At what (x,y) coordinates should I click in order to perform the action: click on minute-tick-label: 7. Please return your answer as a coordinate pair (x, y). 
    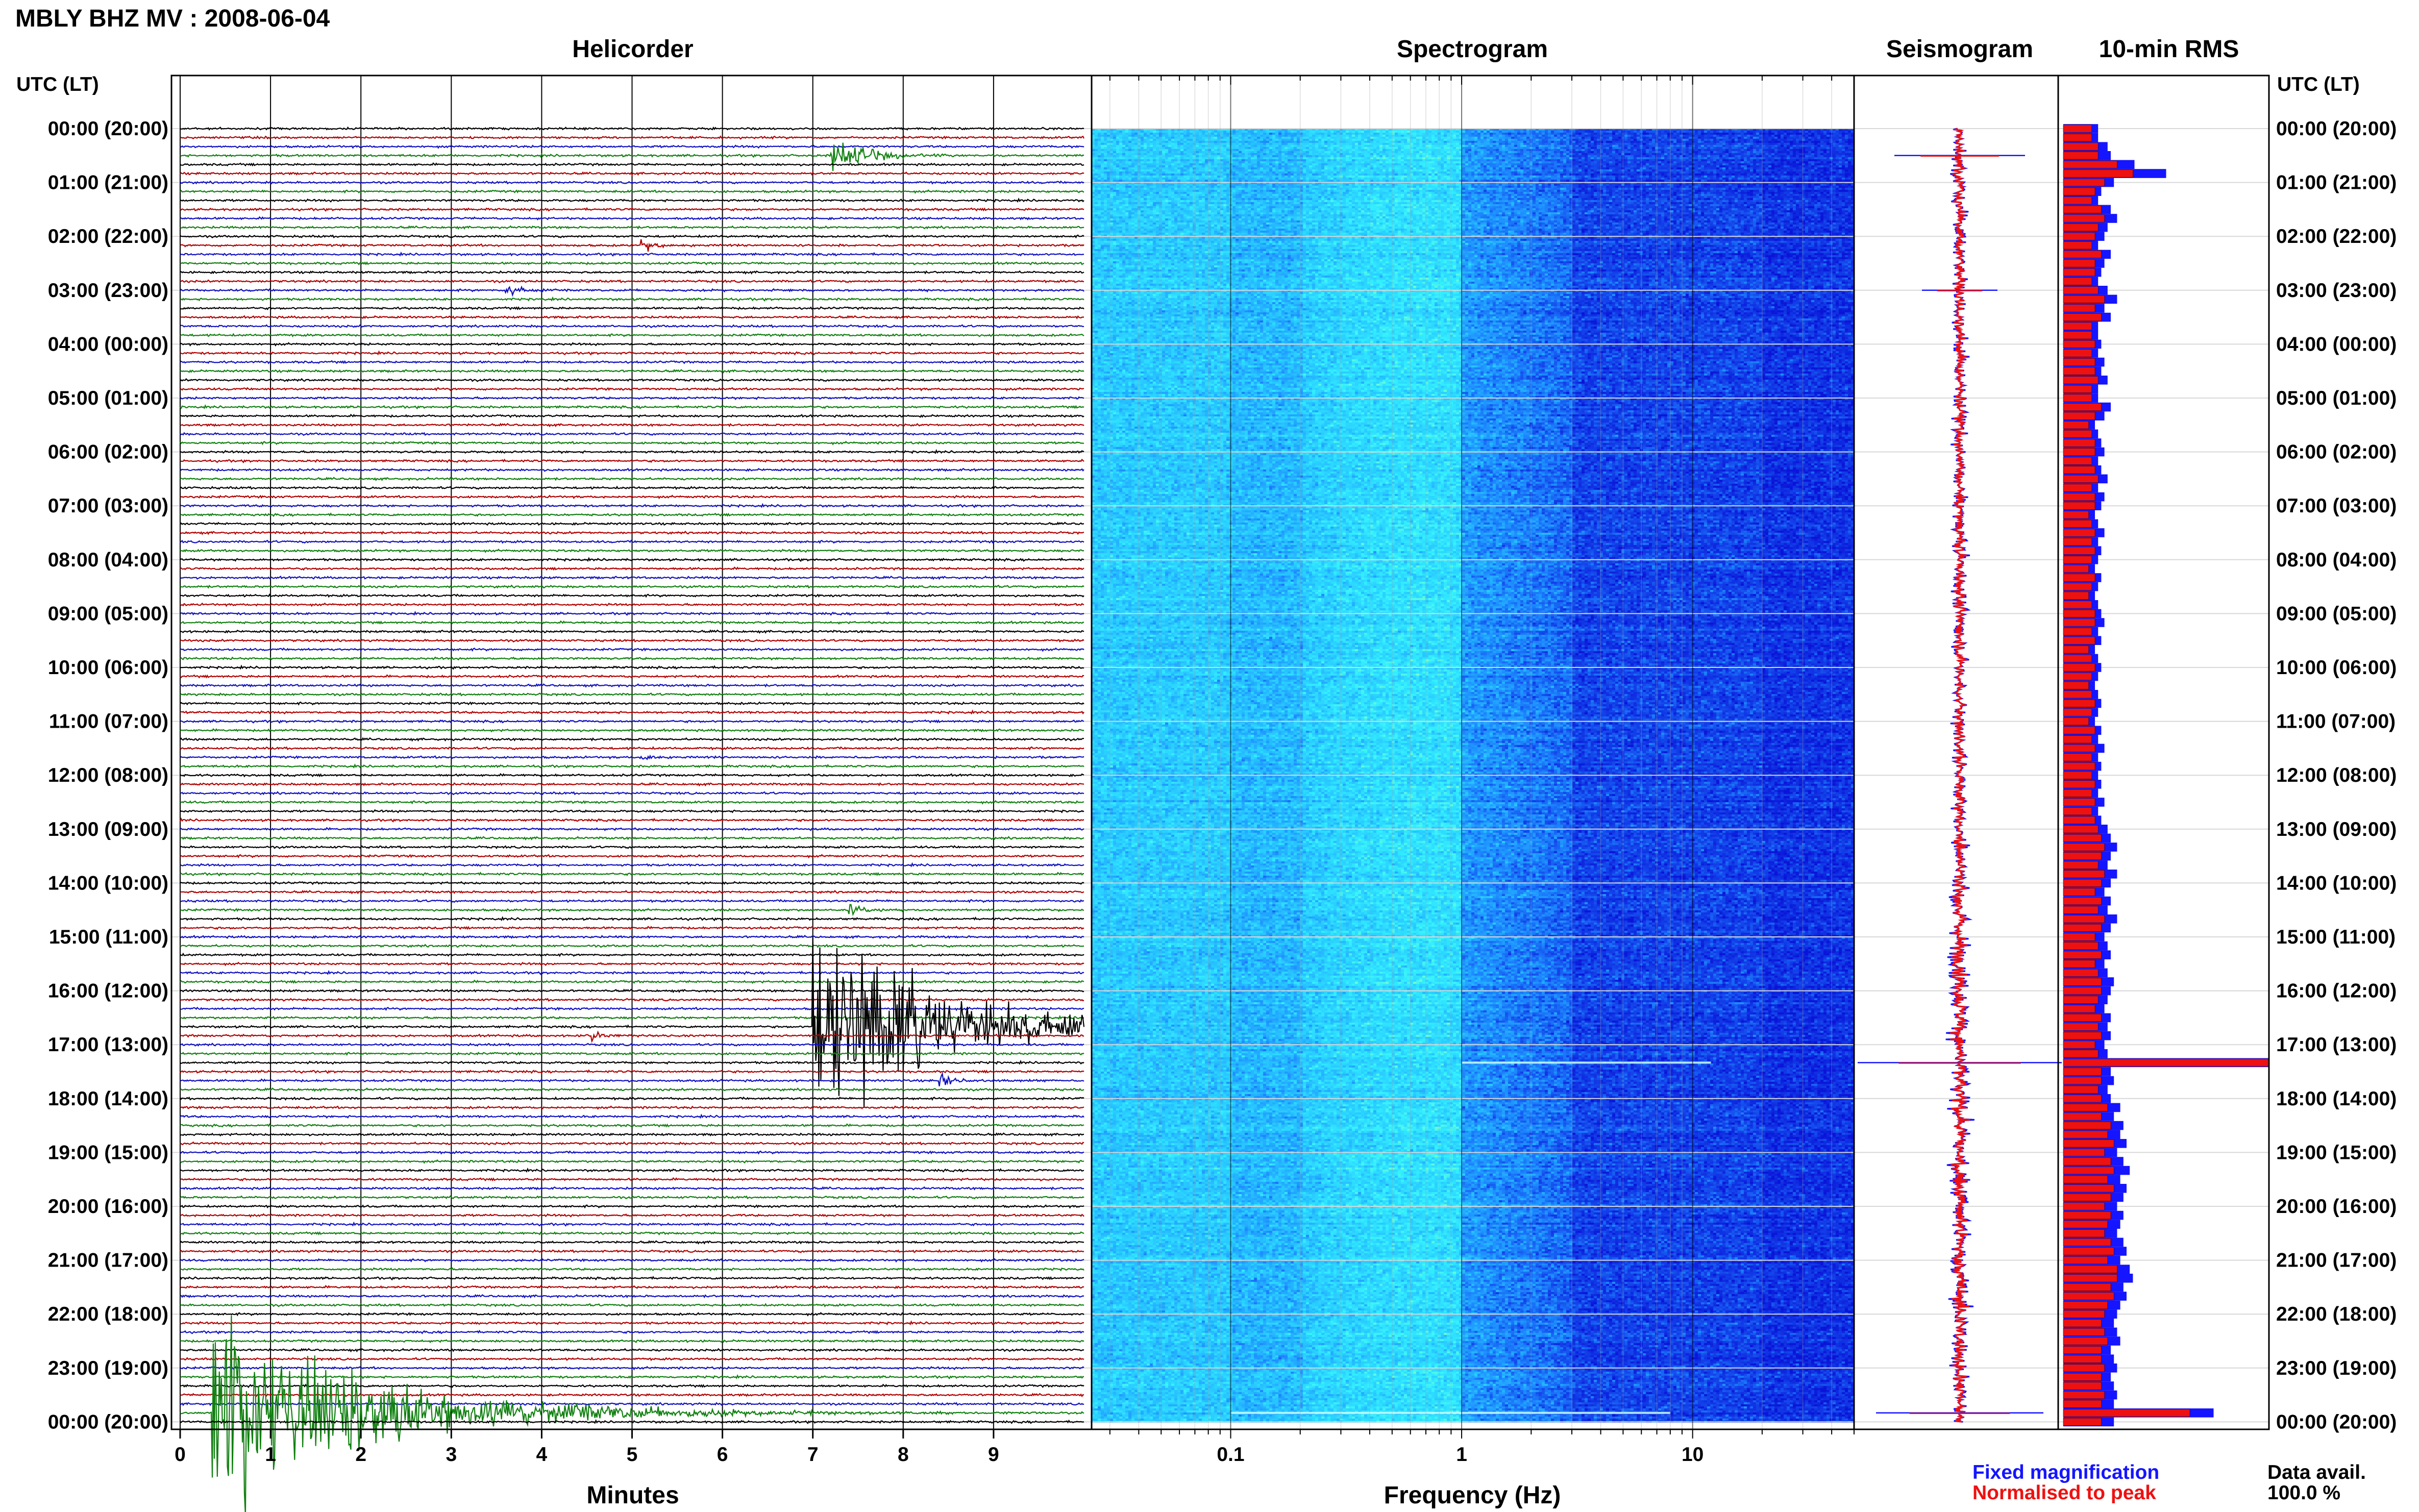
    Looking at the image, I should click on (813, 1455).